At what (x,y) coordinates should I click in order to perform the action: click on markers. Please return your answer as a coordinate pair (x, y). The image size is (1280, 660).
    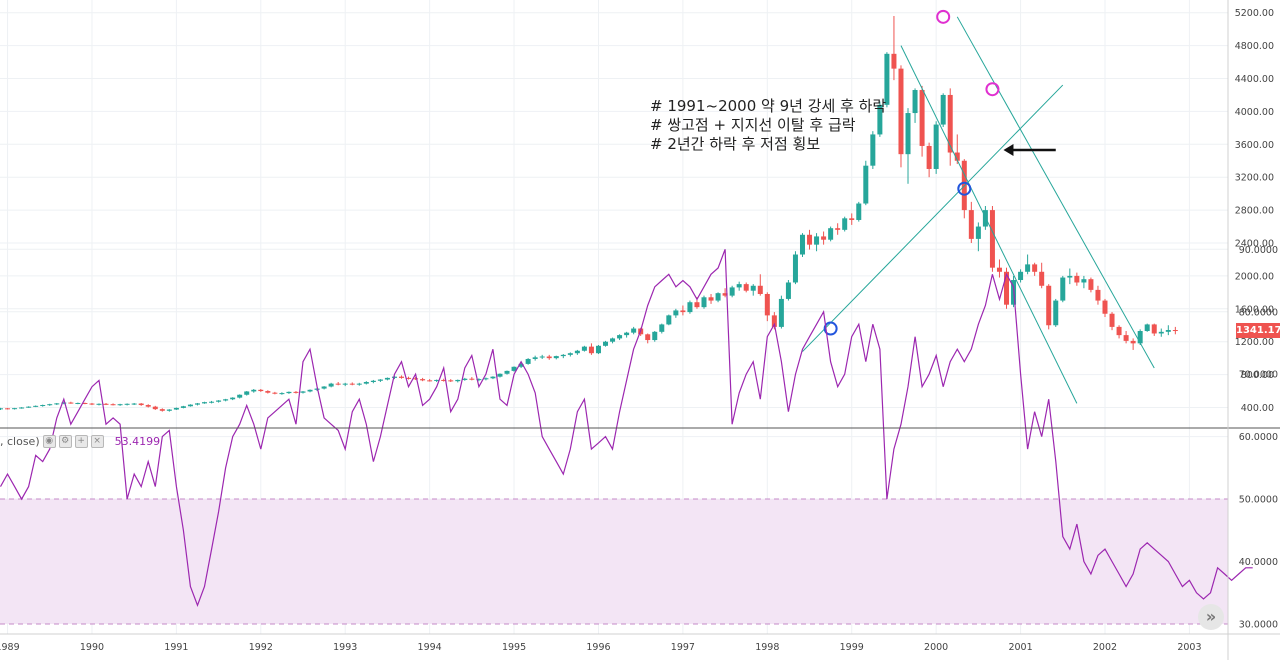
    Looking at the image, I should click on (911, 172).